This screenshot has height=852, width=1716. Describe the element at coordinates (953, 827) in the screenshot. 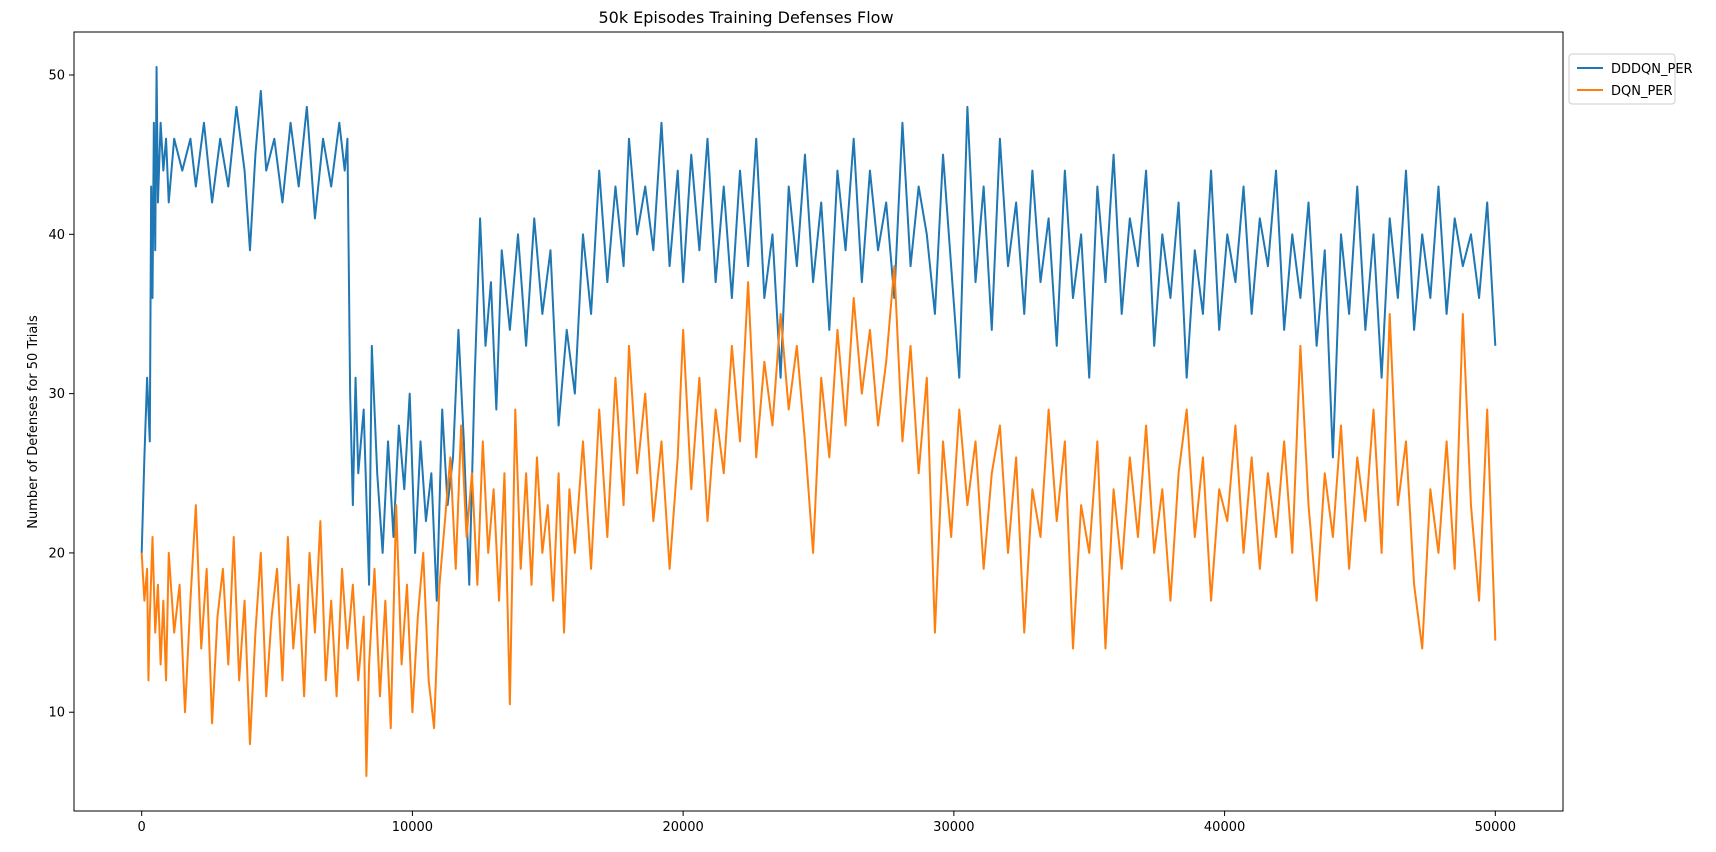

I see `x-tick-label: 30000` at that location.